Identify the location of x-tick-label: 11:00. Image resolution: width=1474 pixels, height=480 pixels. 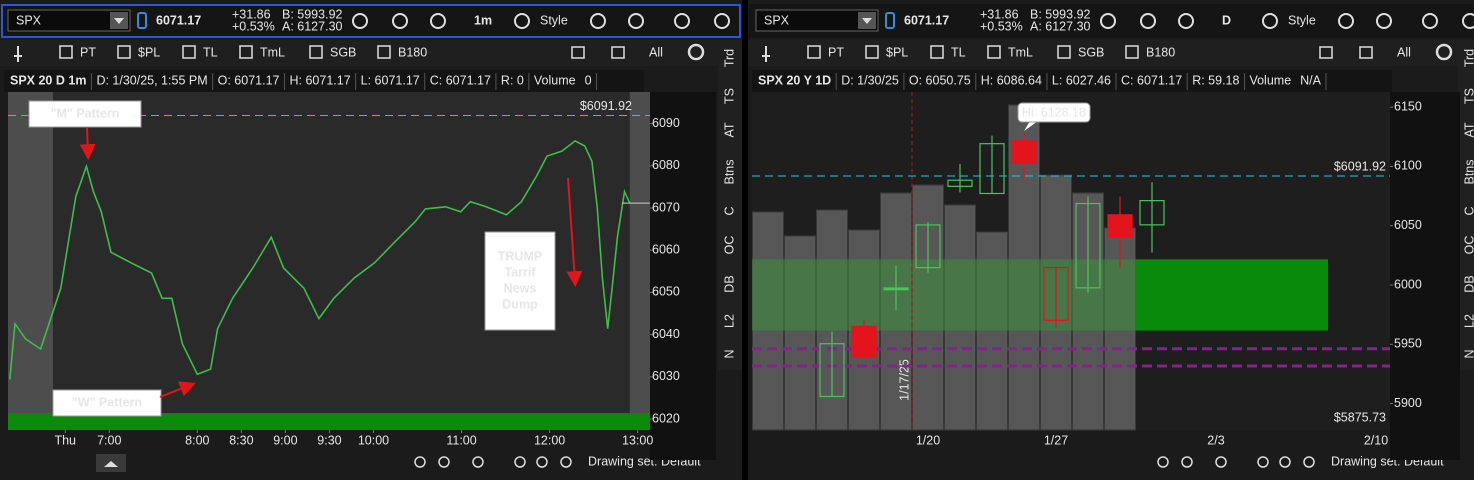
(461, 440).